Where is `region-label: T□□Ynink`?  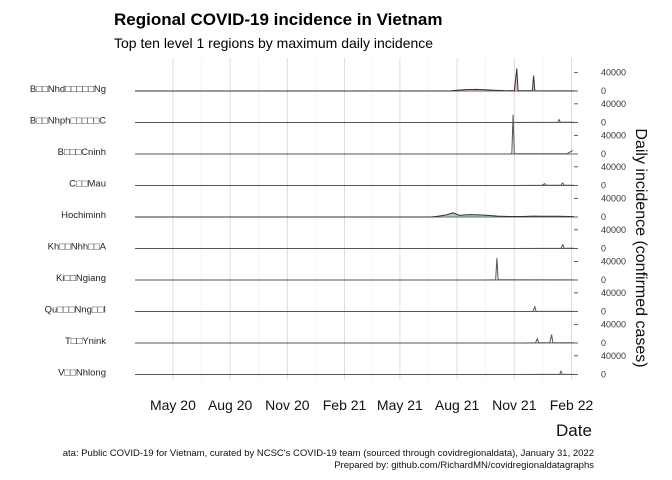
region-label: T□□Ynink is located at coordinates (85, 341).